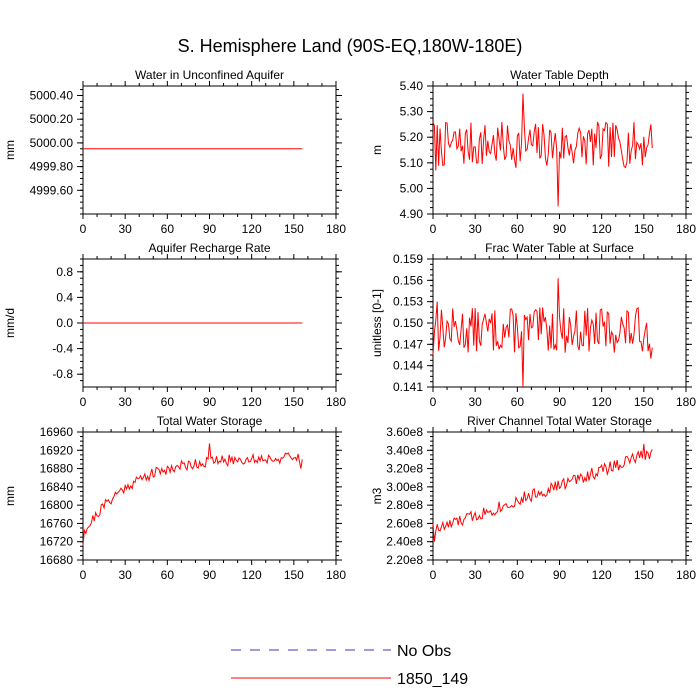  What do you see at coordinates (424, 651) in the screenshot?
I see `legend-label: No Obs` at bounding box center [424, 651].